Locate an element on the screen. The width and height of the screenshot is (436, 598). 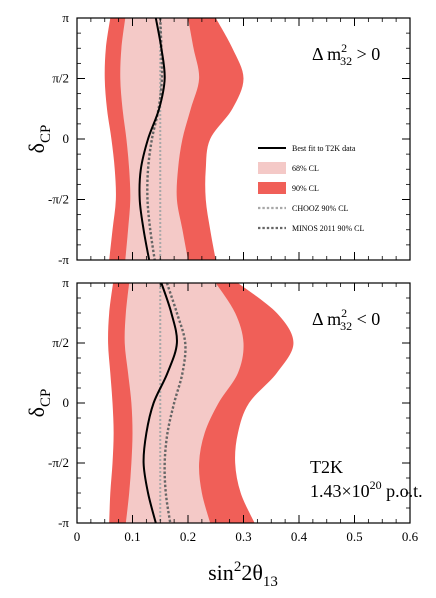
x-tick-label: 0.3 is located at coordinates (243, 536).